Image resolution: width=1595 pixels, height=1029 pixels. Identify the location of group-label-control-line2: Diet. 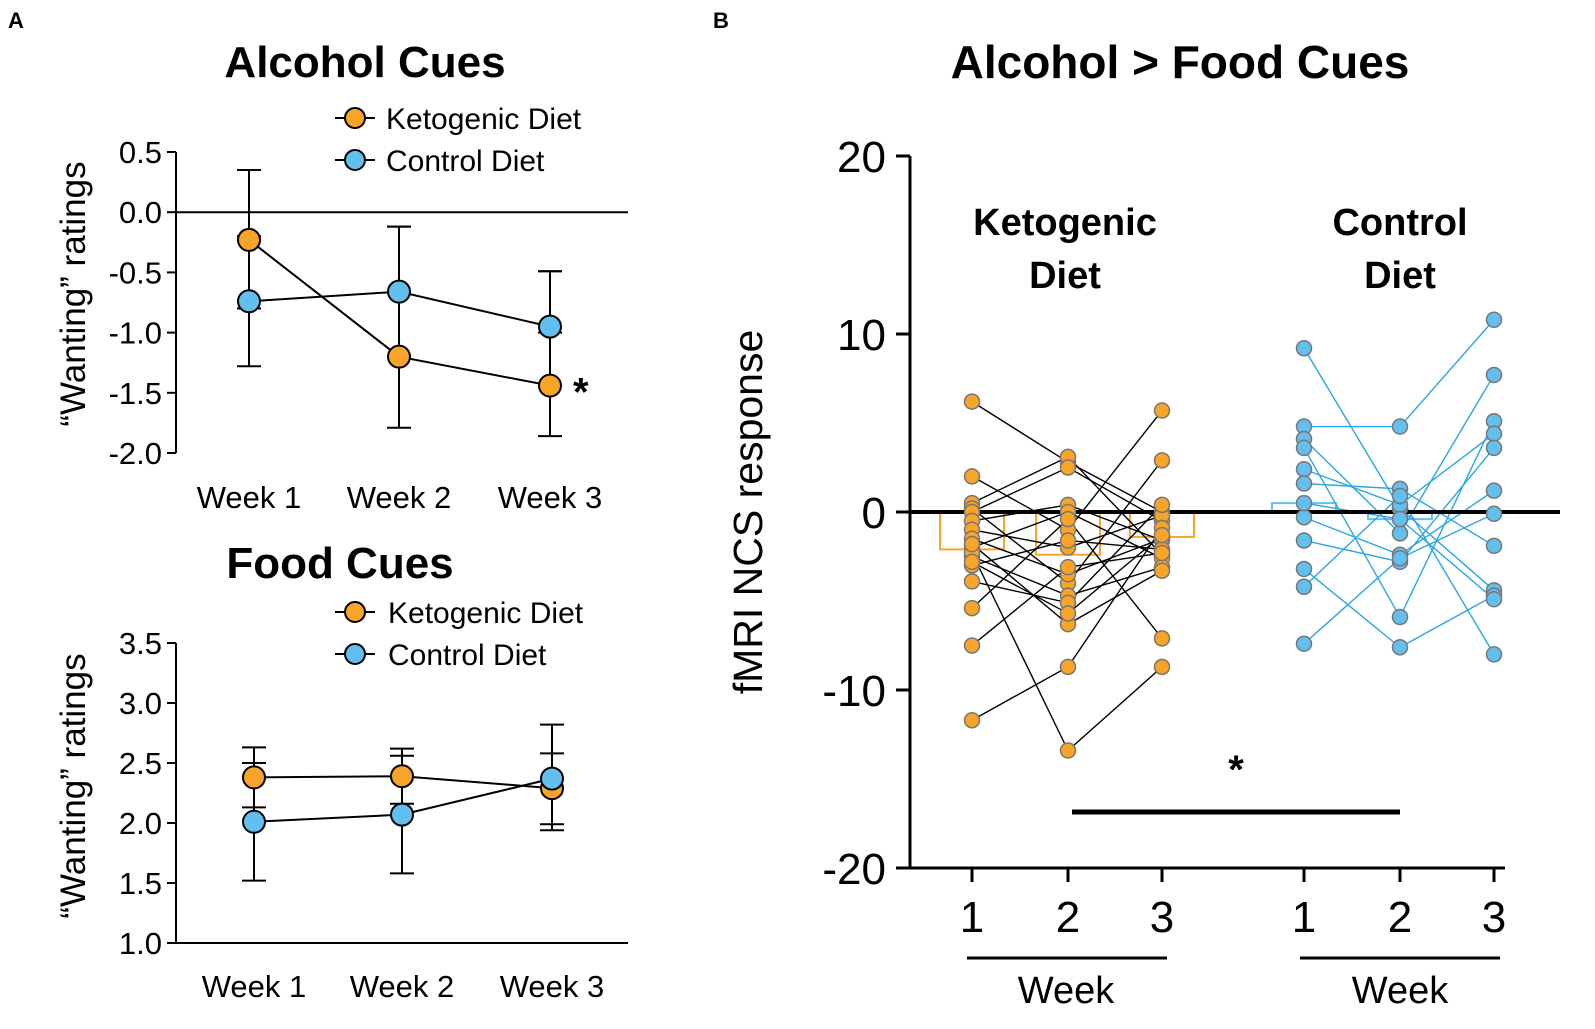
(1400, 276).